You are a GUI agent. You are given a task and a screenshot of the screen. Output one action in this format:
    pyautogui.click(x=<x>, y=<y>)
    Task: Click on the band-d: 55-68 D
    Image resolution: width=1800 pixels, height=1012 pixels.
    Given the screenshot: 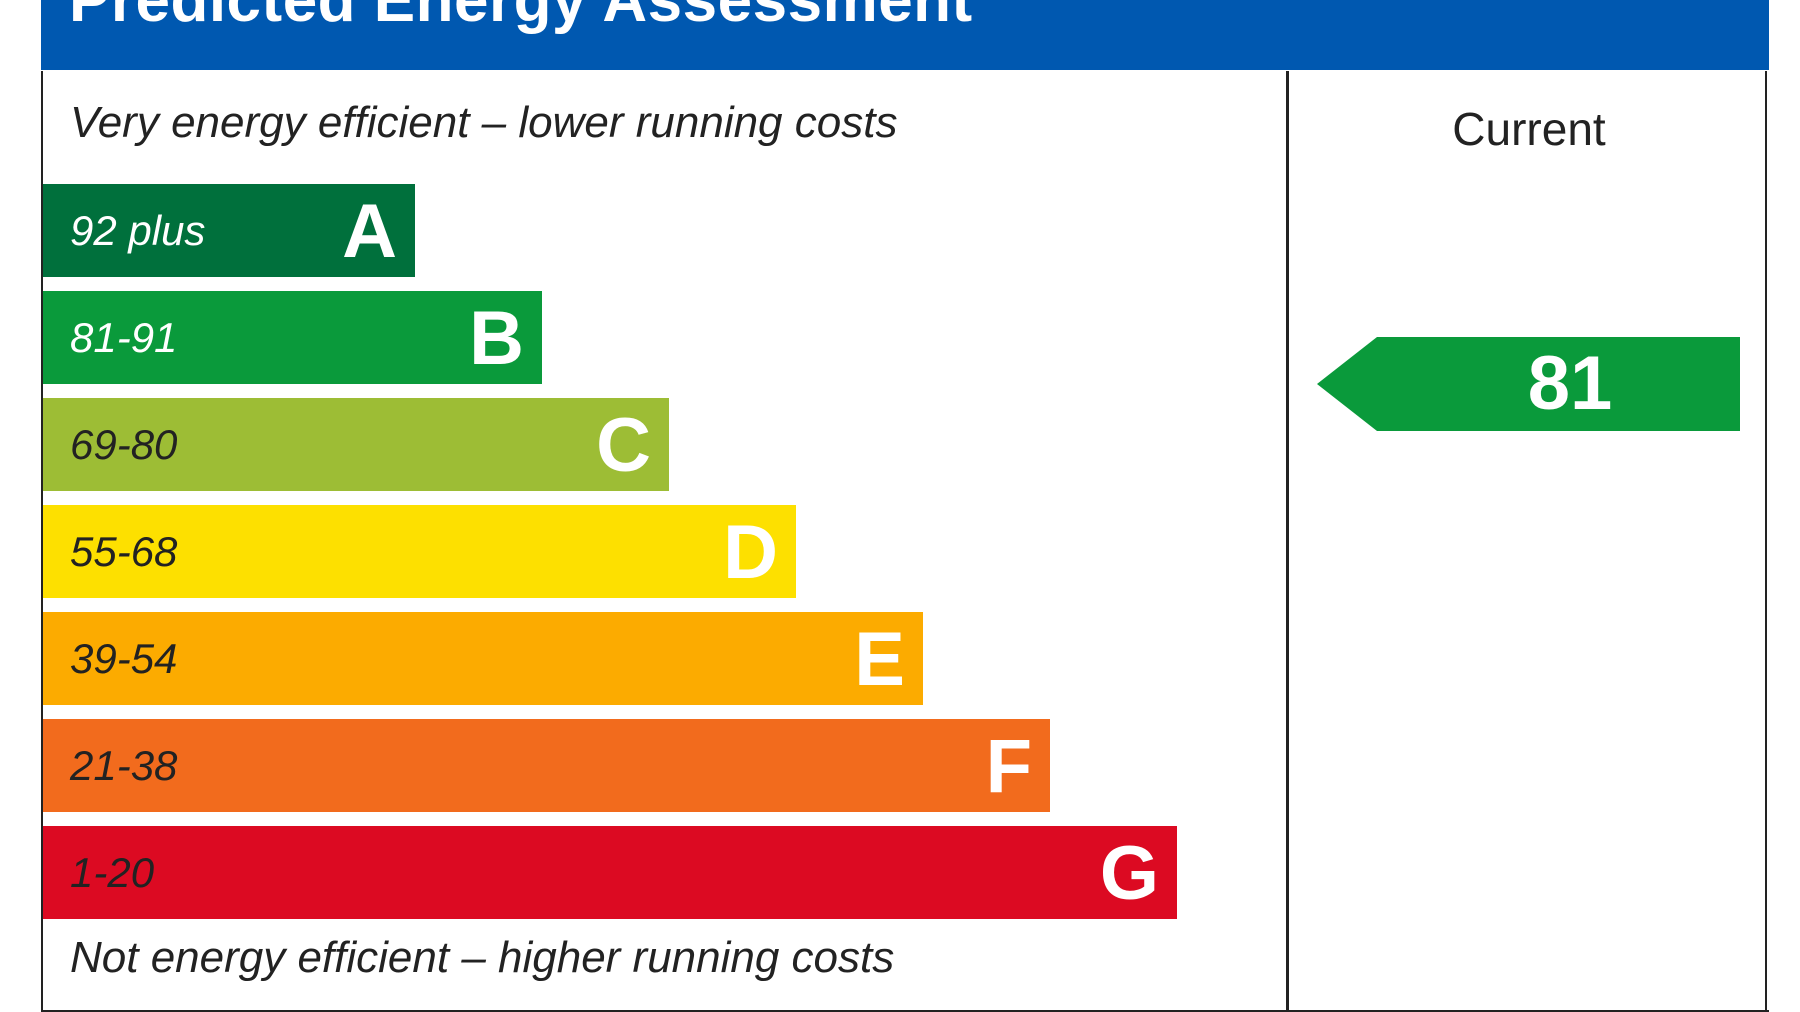 What is the action you would take?
    pyautogui.click(x=419, y=551)
    